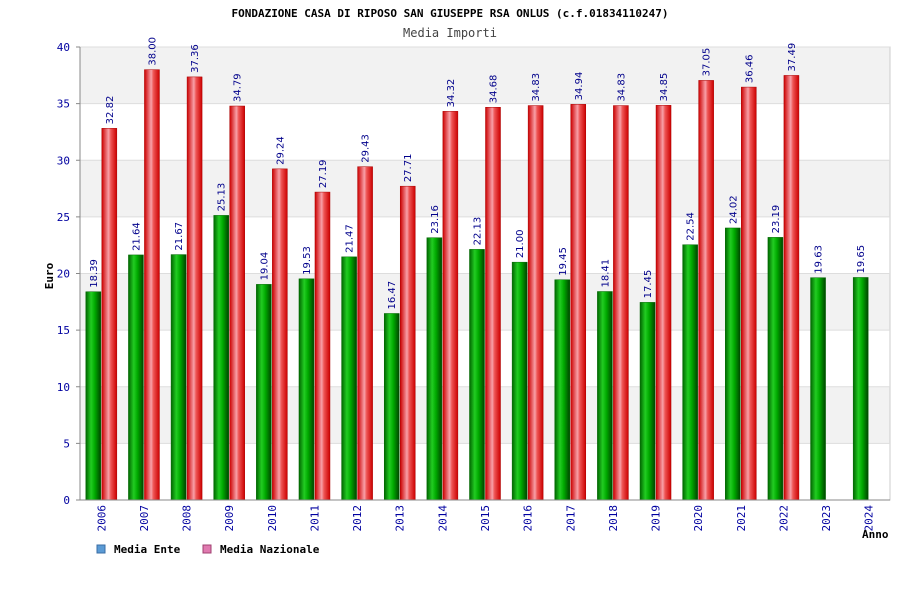 This screenshot has width=900, height=604. I want to click on data-label: 23.16, so click(435, 219).